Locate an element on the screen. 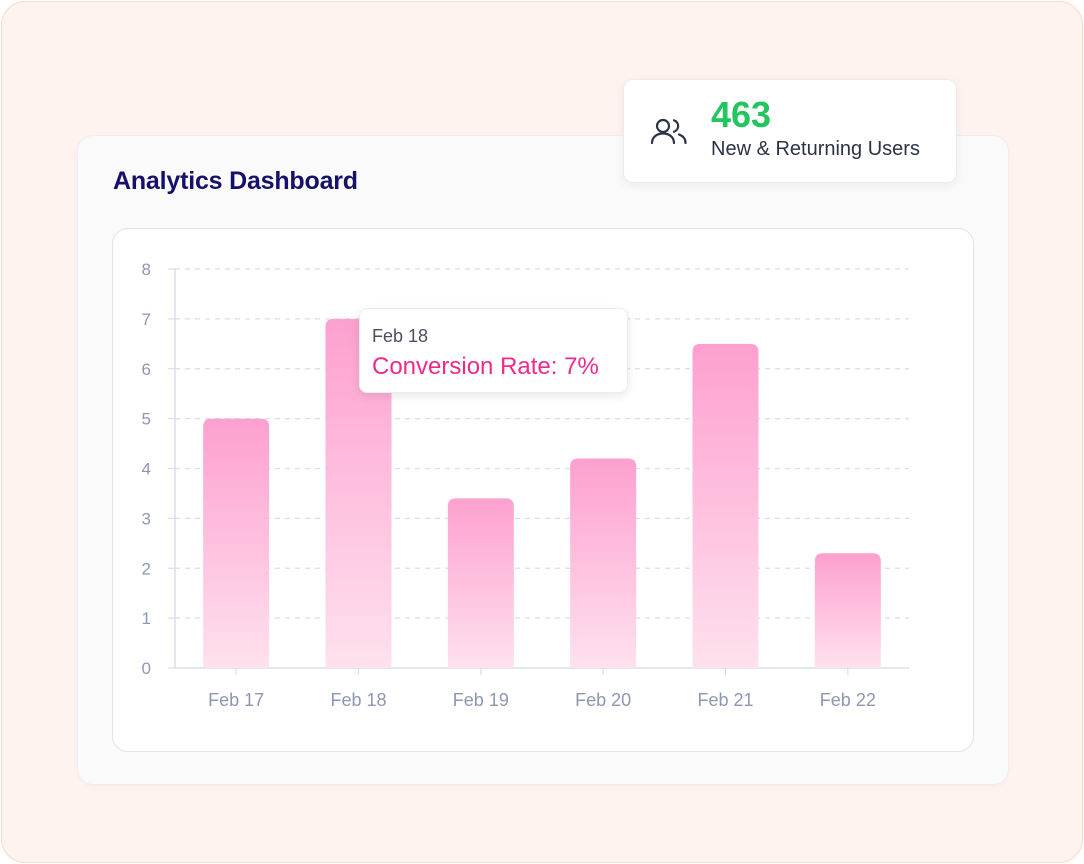  chart-tooltip: Feb 18 Conversion Rate: 7% is located at coordinates (493, 350).